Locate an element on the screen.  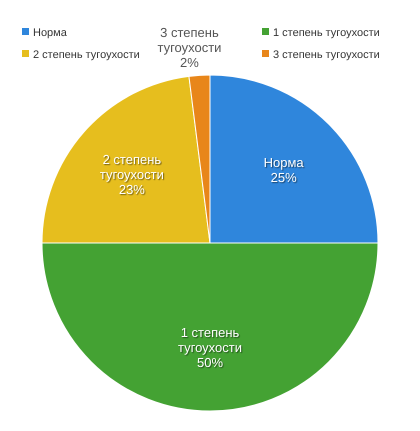
slice-label: 3 степень тугоухости is located at coordinates (189, 40).